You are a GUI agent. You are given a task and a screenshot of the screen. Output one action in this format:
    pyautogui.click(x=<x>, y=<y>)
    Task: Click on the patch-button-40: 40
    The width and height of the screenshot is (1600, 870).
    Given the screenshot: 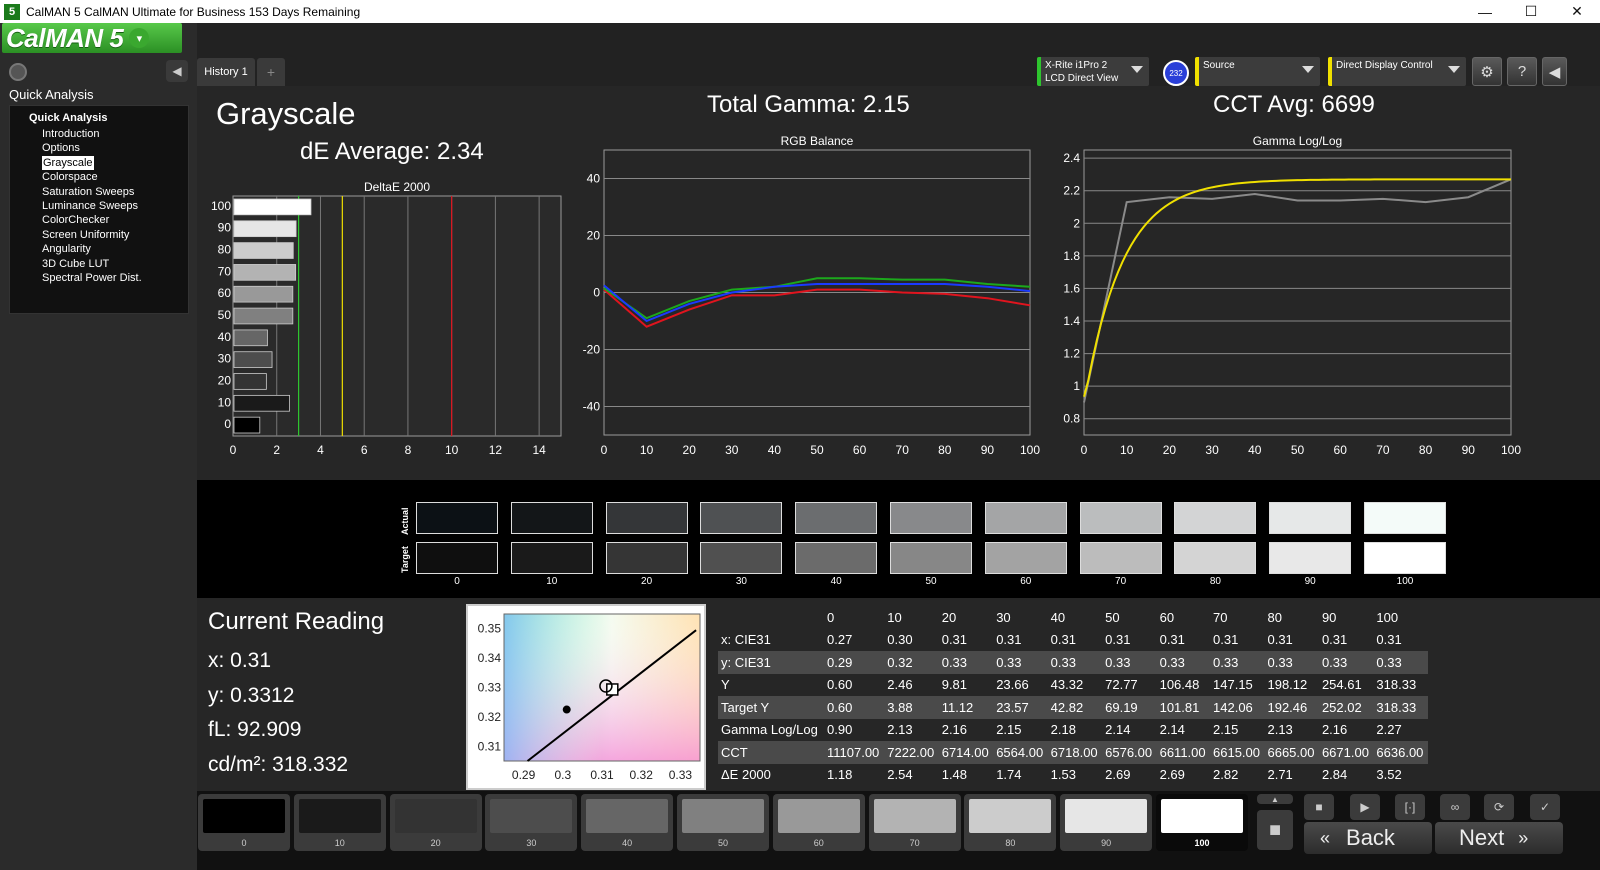 What is the action you would take?
    pyautogui.click(x=627, y=822)
    